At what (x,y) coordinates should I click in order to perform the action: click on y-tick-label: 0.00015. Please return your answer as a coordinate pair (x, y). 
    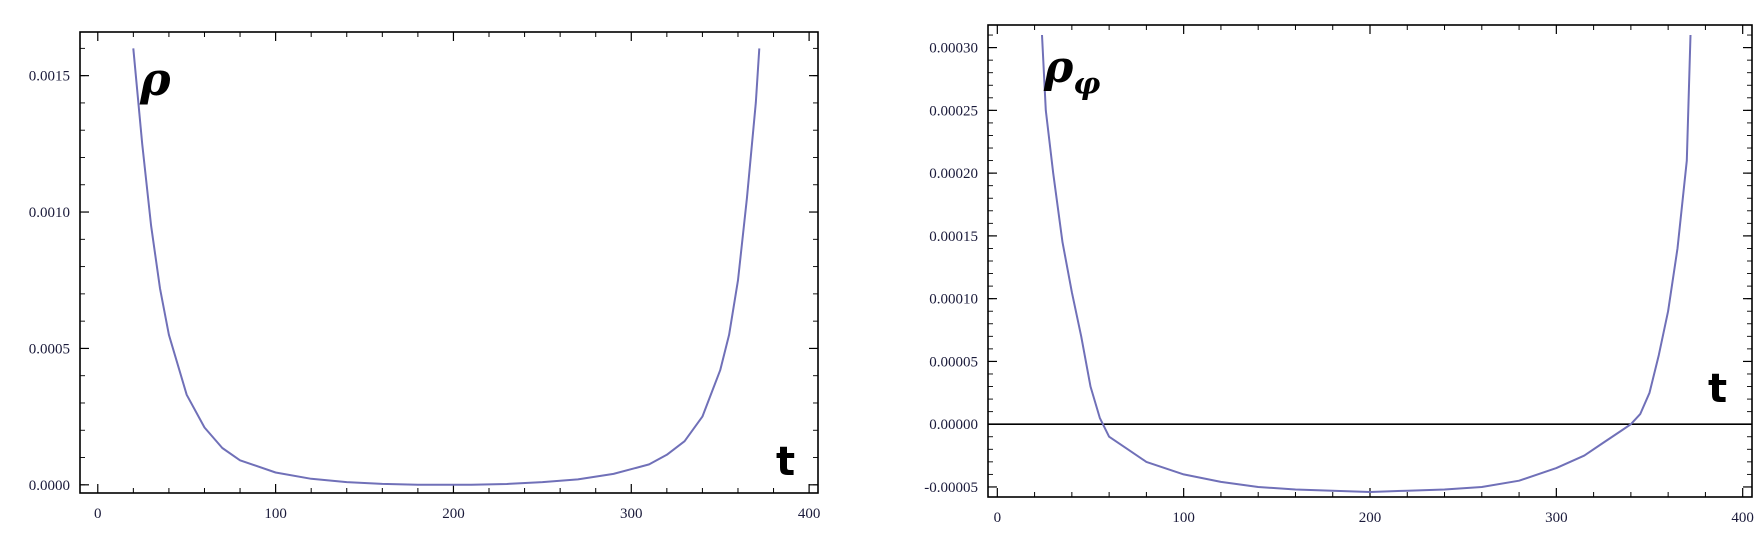
    Looking at the image, I should click on (953, 237).